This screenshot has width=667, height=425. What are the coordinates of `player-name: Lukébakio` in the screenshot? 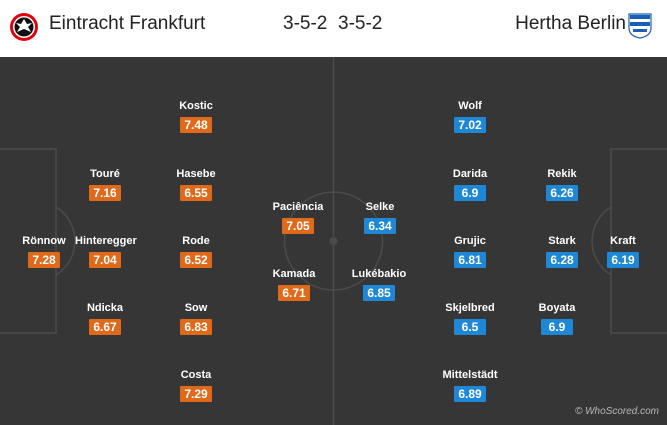 It's located at (379, 274).